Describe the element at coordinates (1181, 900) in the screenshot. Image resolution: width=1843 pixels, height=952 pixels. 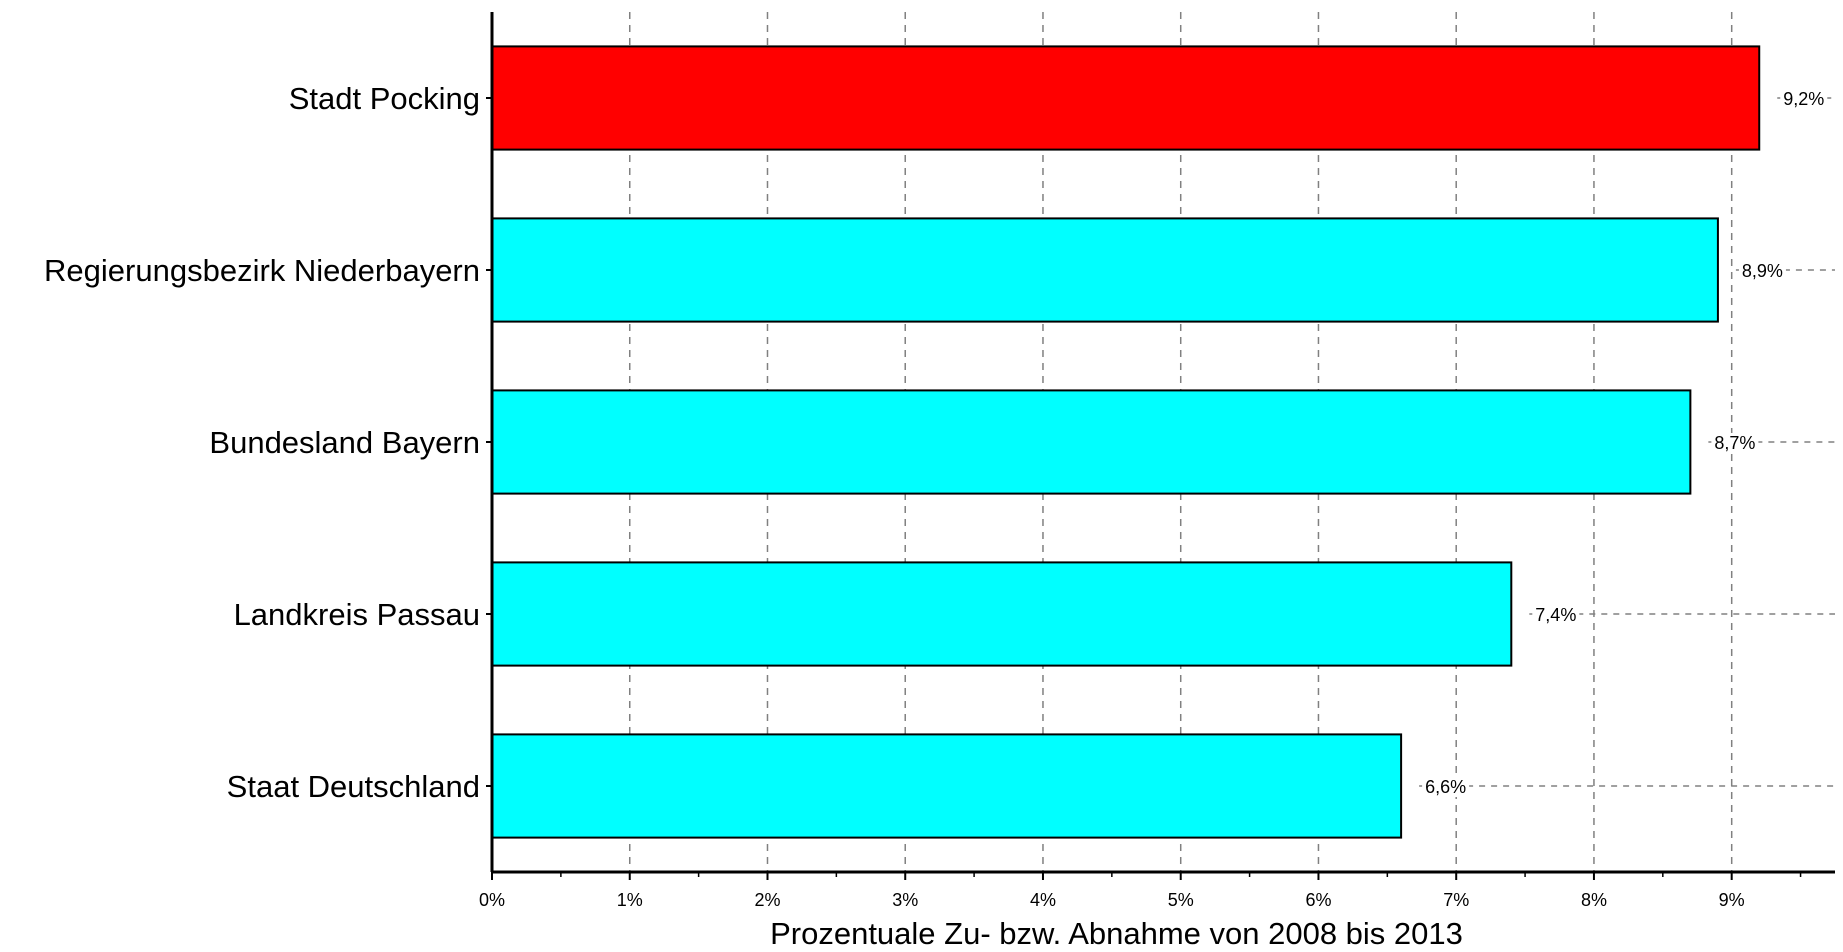
I see `x-tick-label: 5%` at that location.